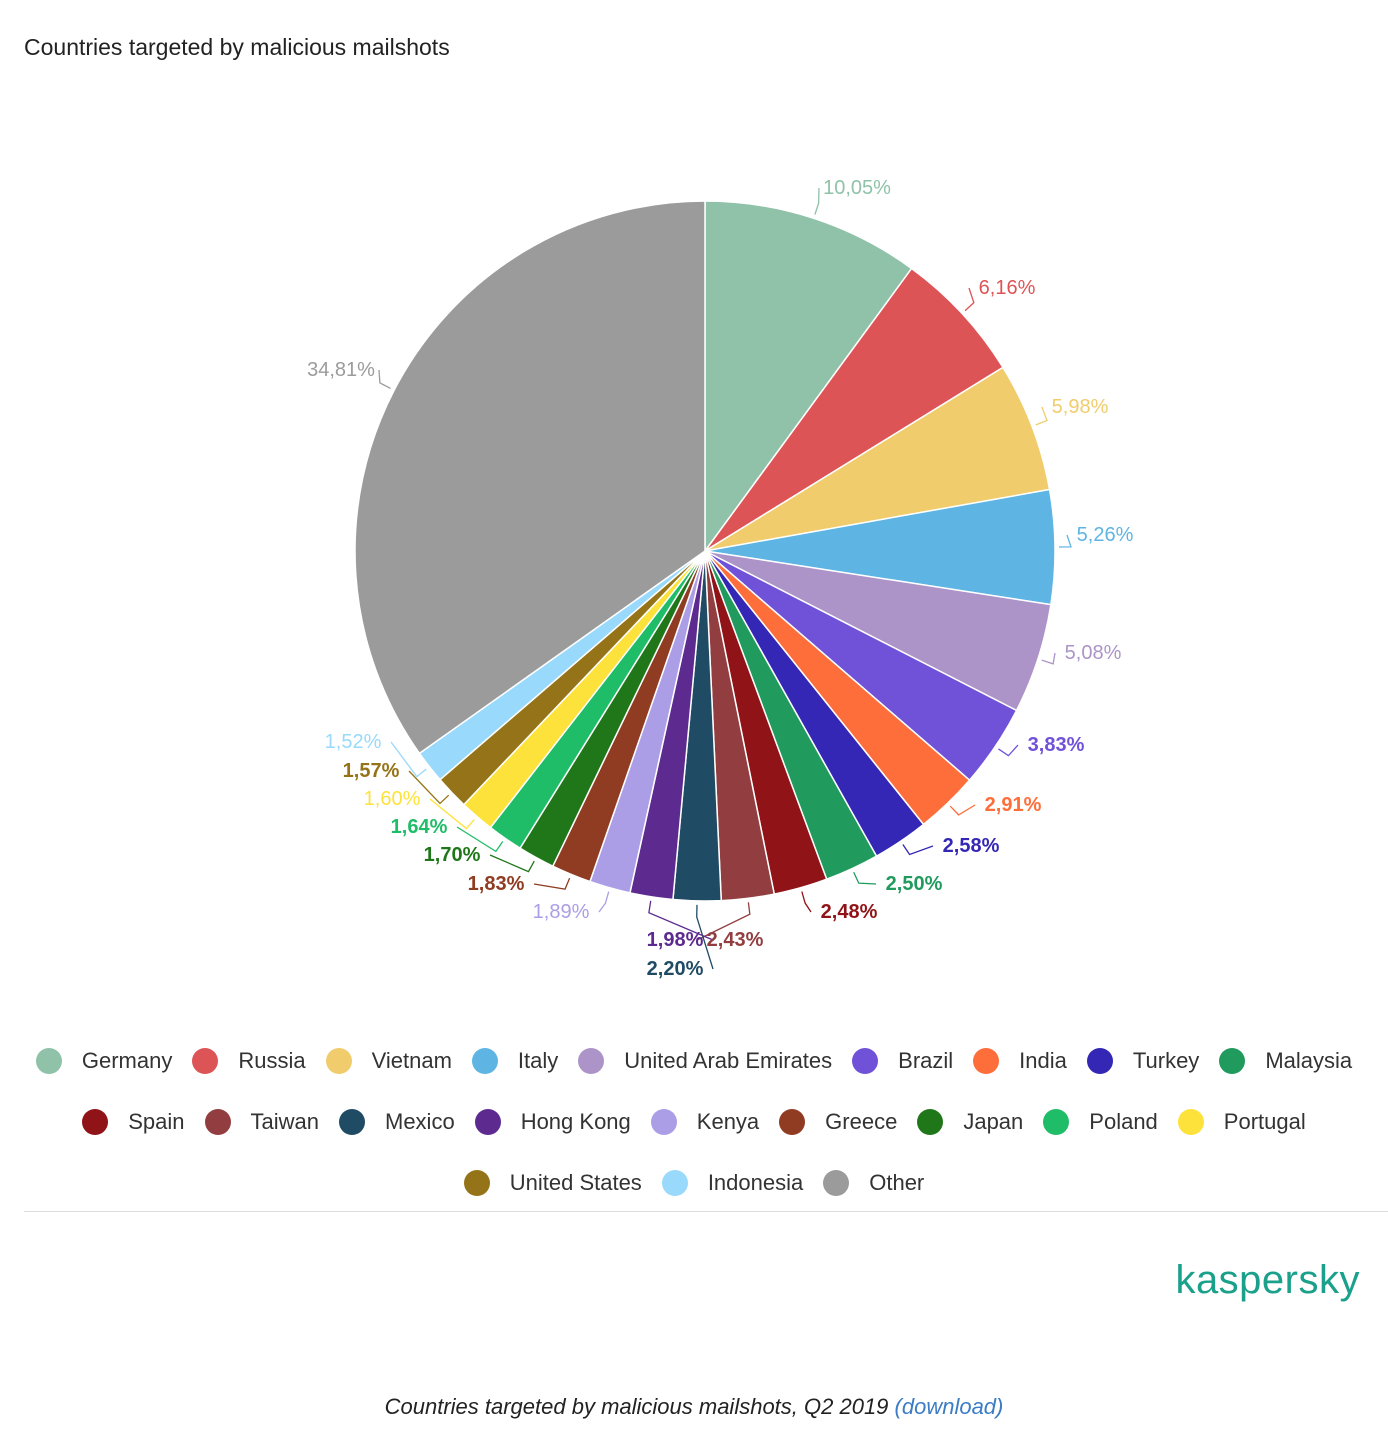 This screenshot has height=1438, width=1388. I want to click on label-germany: 10,05%, so click(857, 188).